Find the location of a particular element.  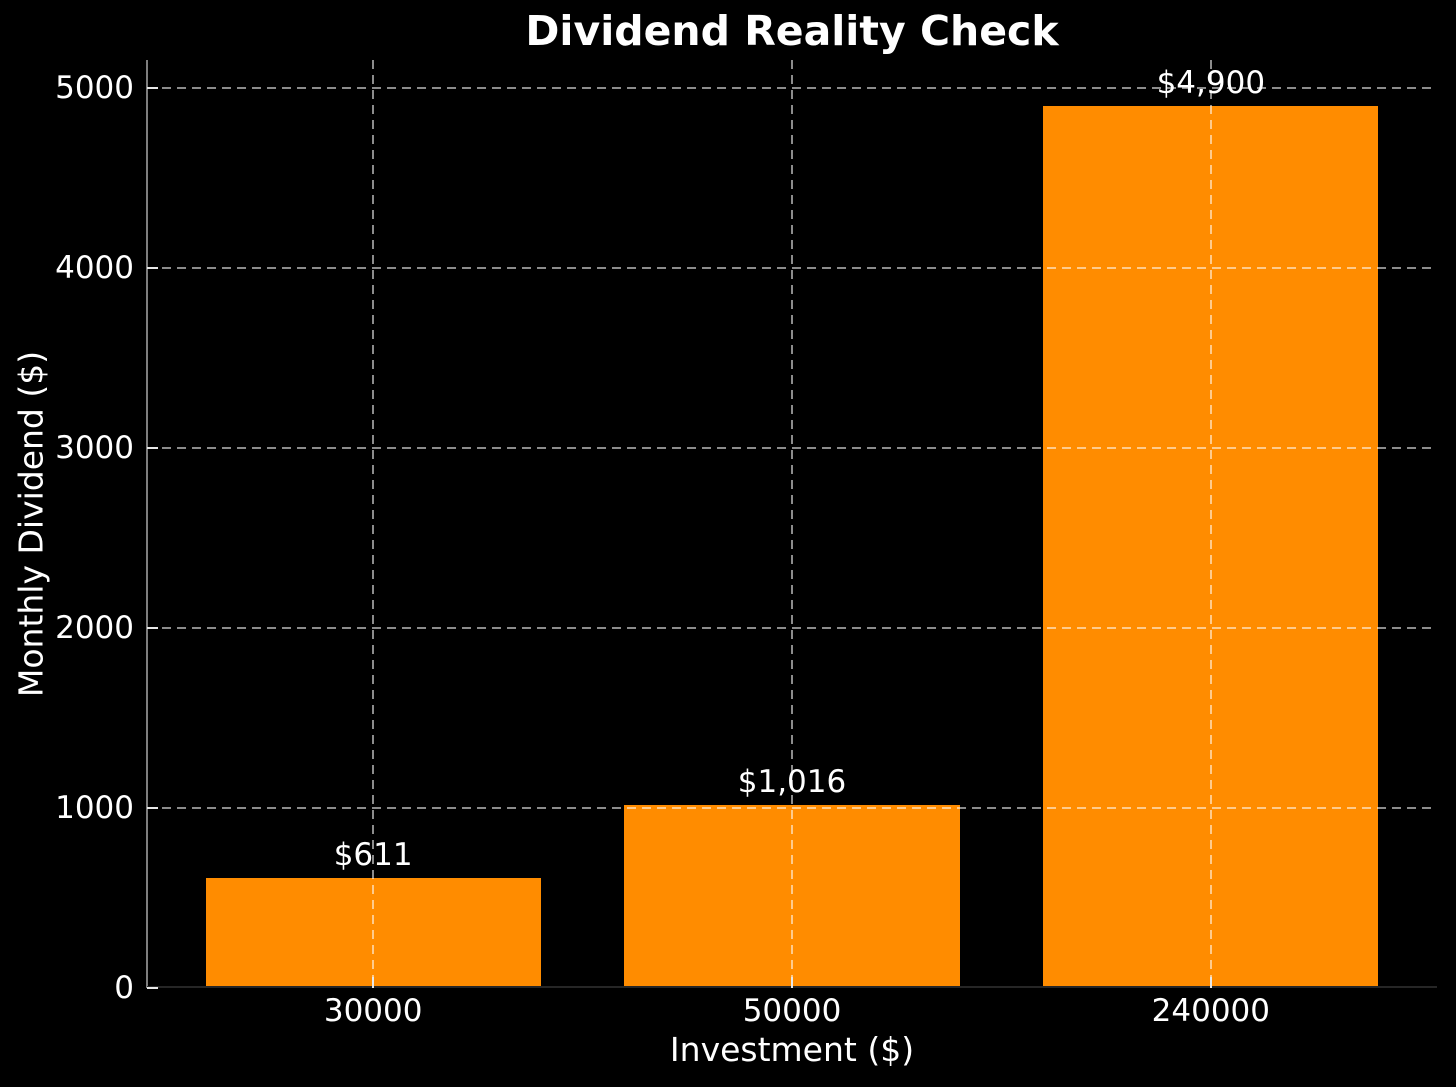

y-axis-spine is located at coordinates (147, 524).